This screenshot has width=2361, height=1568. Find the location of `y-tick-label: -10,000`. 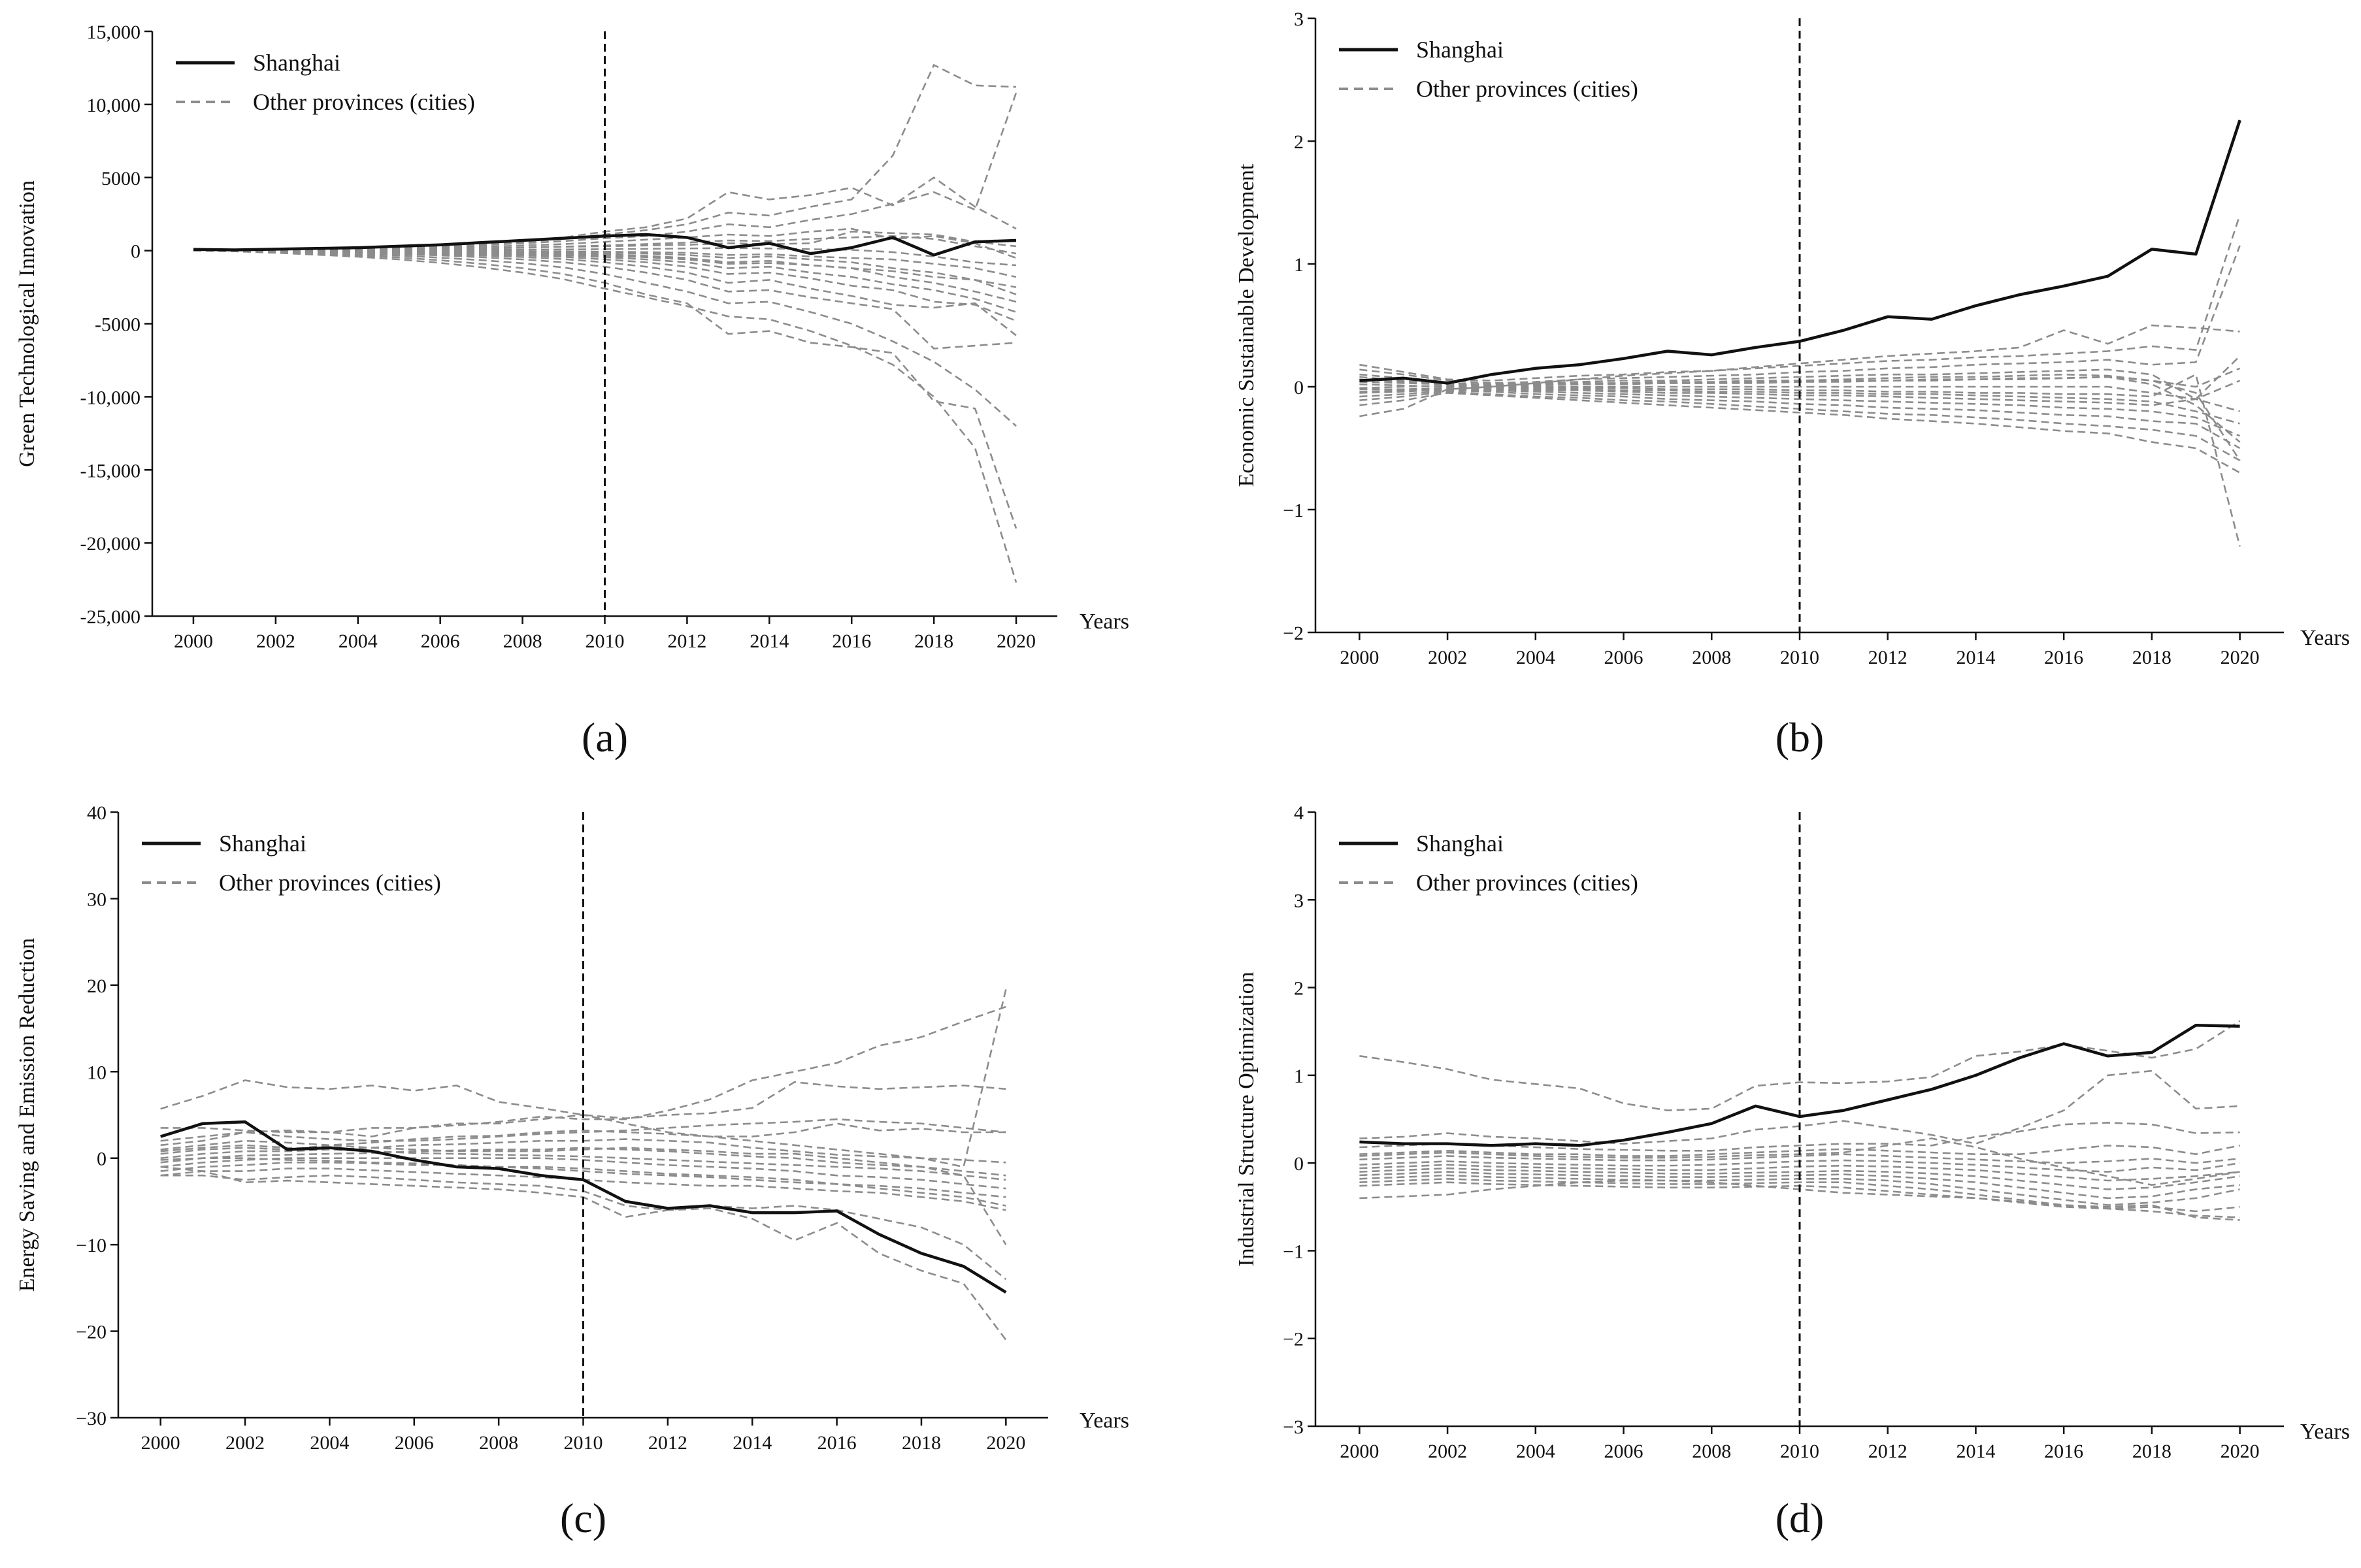

y-tick-label: -10,000 is located at coordinates (110, 397).